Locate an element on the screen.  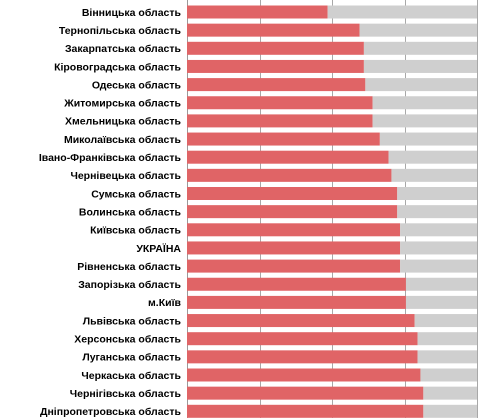
category-label: Житомирська область is located at coordinates (122, 104).